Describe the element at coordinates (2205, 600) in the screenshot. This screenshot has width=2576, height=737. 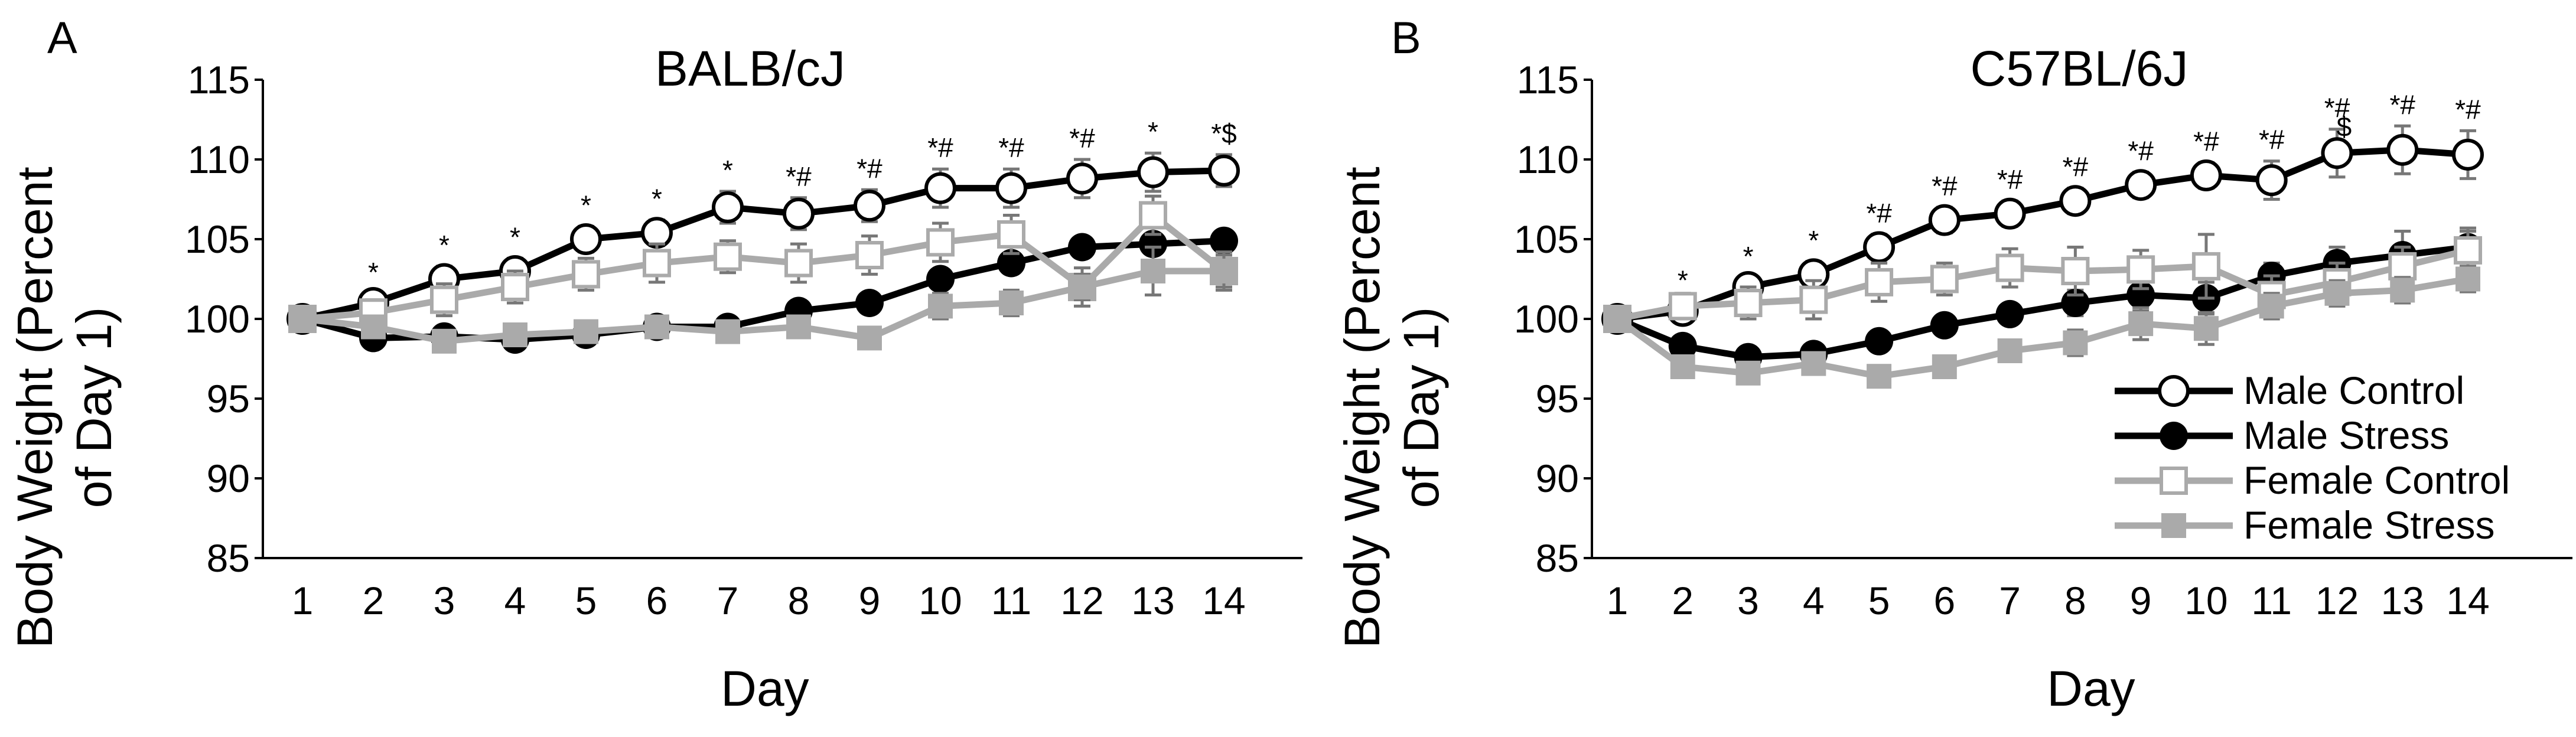
I see `x-tick-label: 10` at that location.